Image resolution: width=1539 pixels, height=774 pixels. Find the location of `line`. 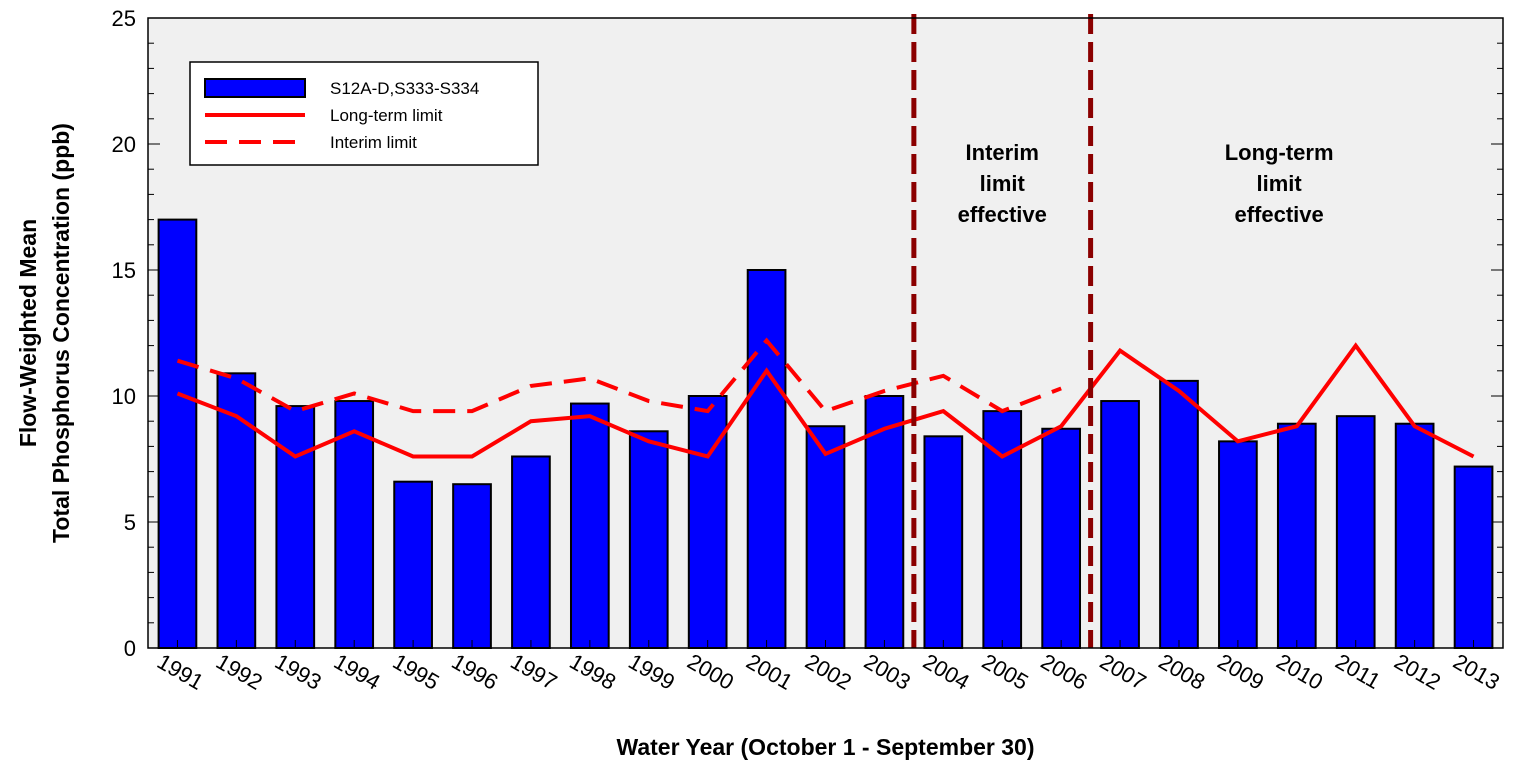

line is located at coordinates (825, 400).